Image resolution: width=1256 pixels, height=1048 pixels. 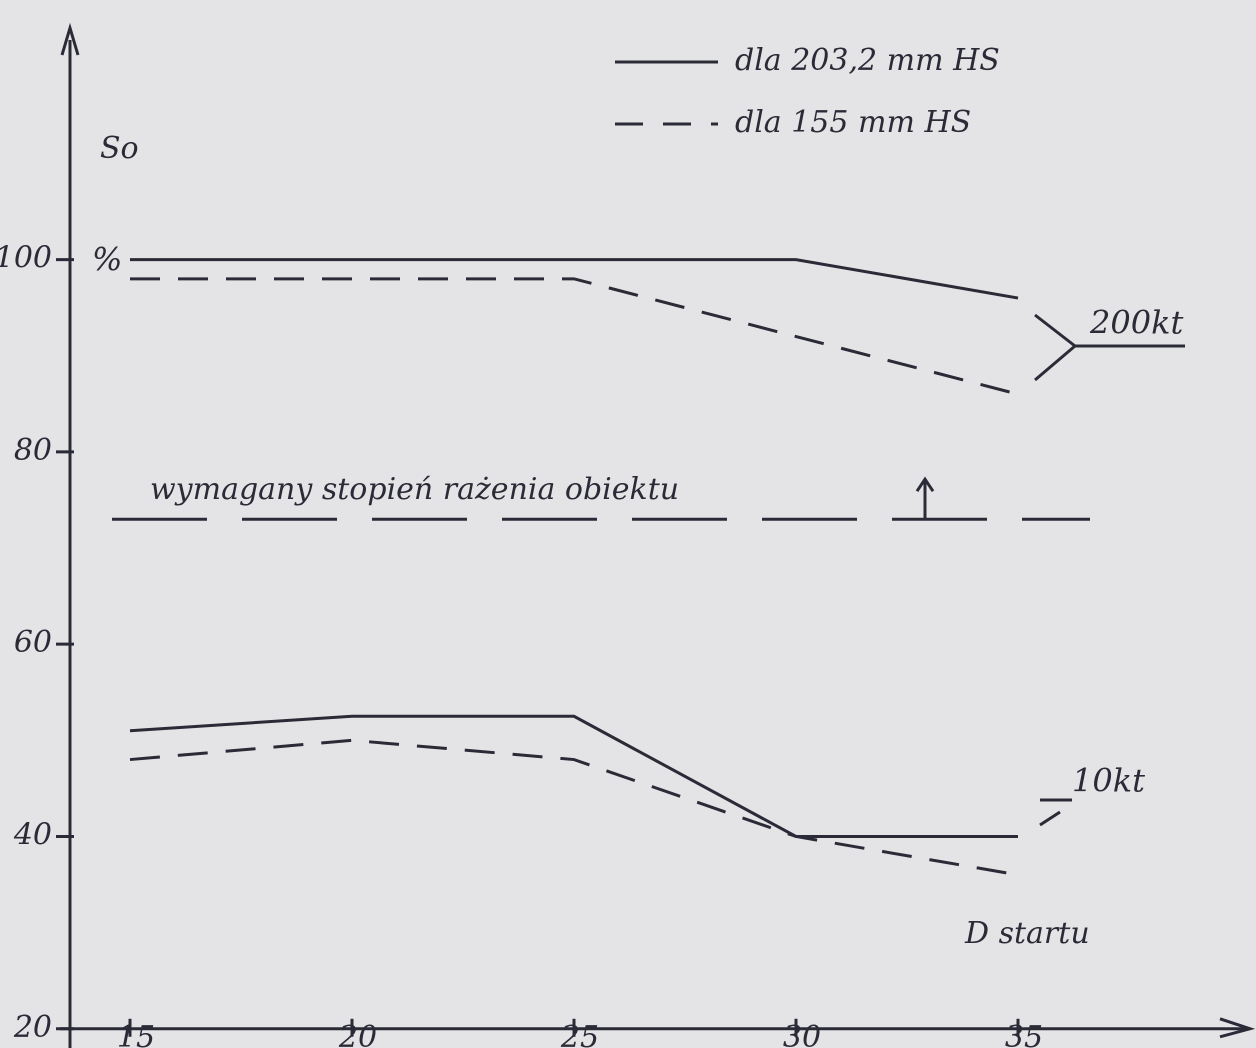 I want to click on y-tick-label: 40, so click(x=32, y=834).